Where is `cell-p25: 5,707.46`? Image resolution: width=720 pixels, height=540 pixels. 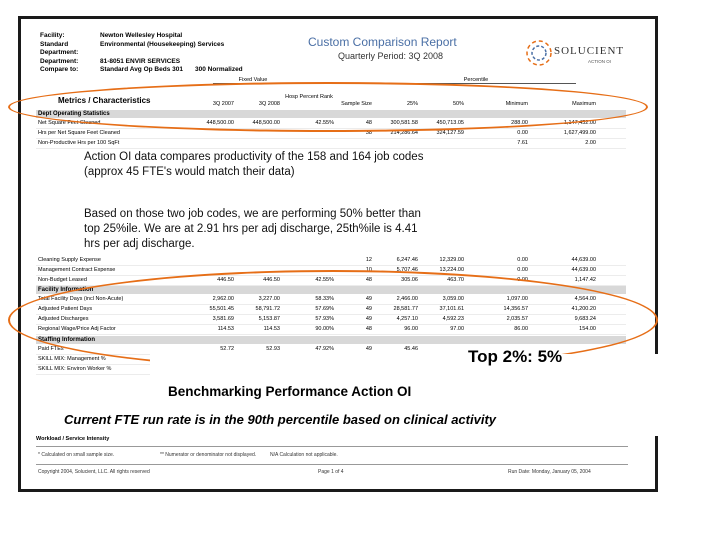 cell-p25: 5,707.46 is located at coordinates (407, 270).